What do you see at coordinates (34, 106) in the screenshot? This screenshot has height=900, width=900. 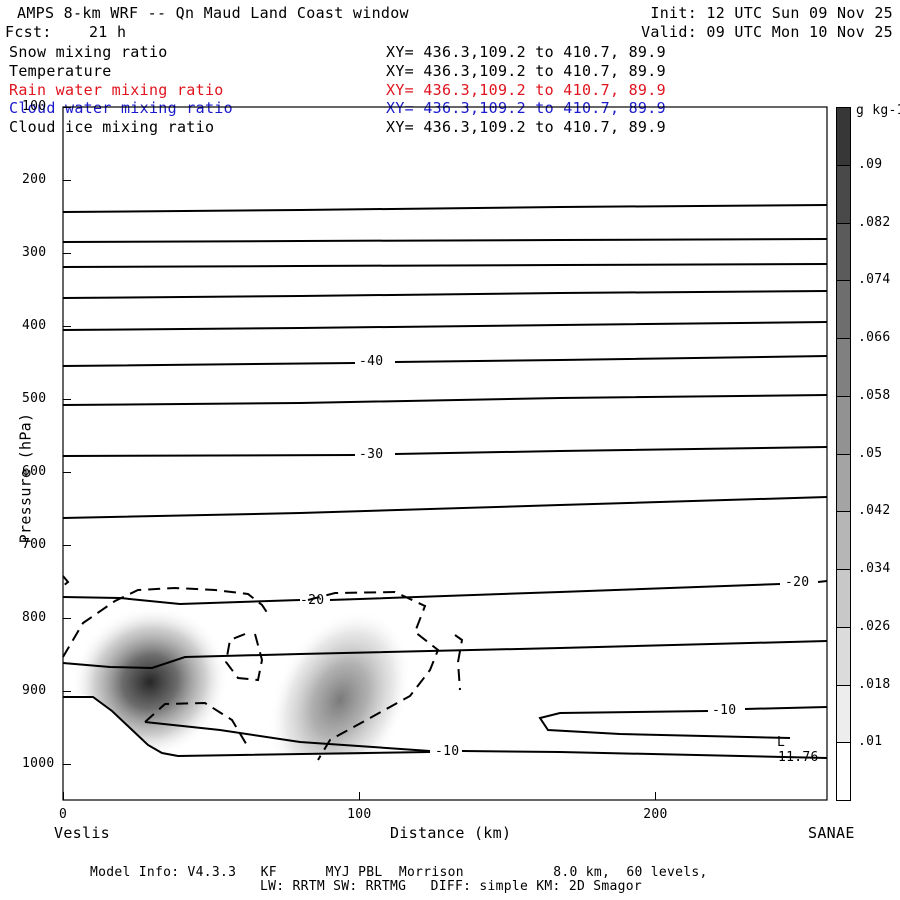 I see `y-tick-label: 100` at bounding box center [34, 106].